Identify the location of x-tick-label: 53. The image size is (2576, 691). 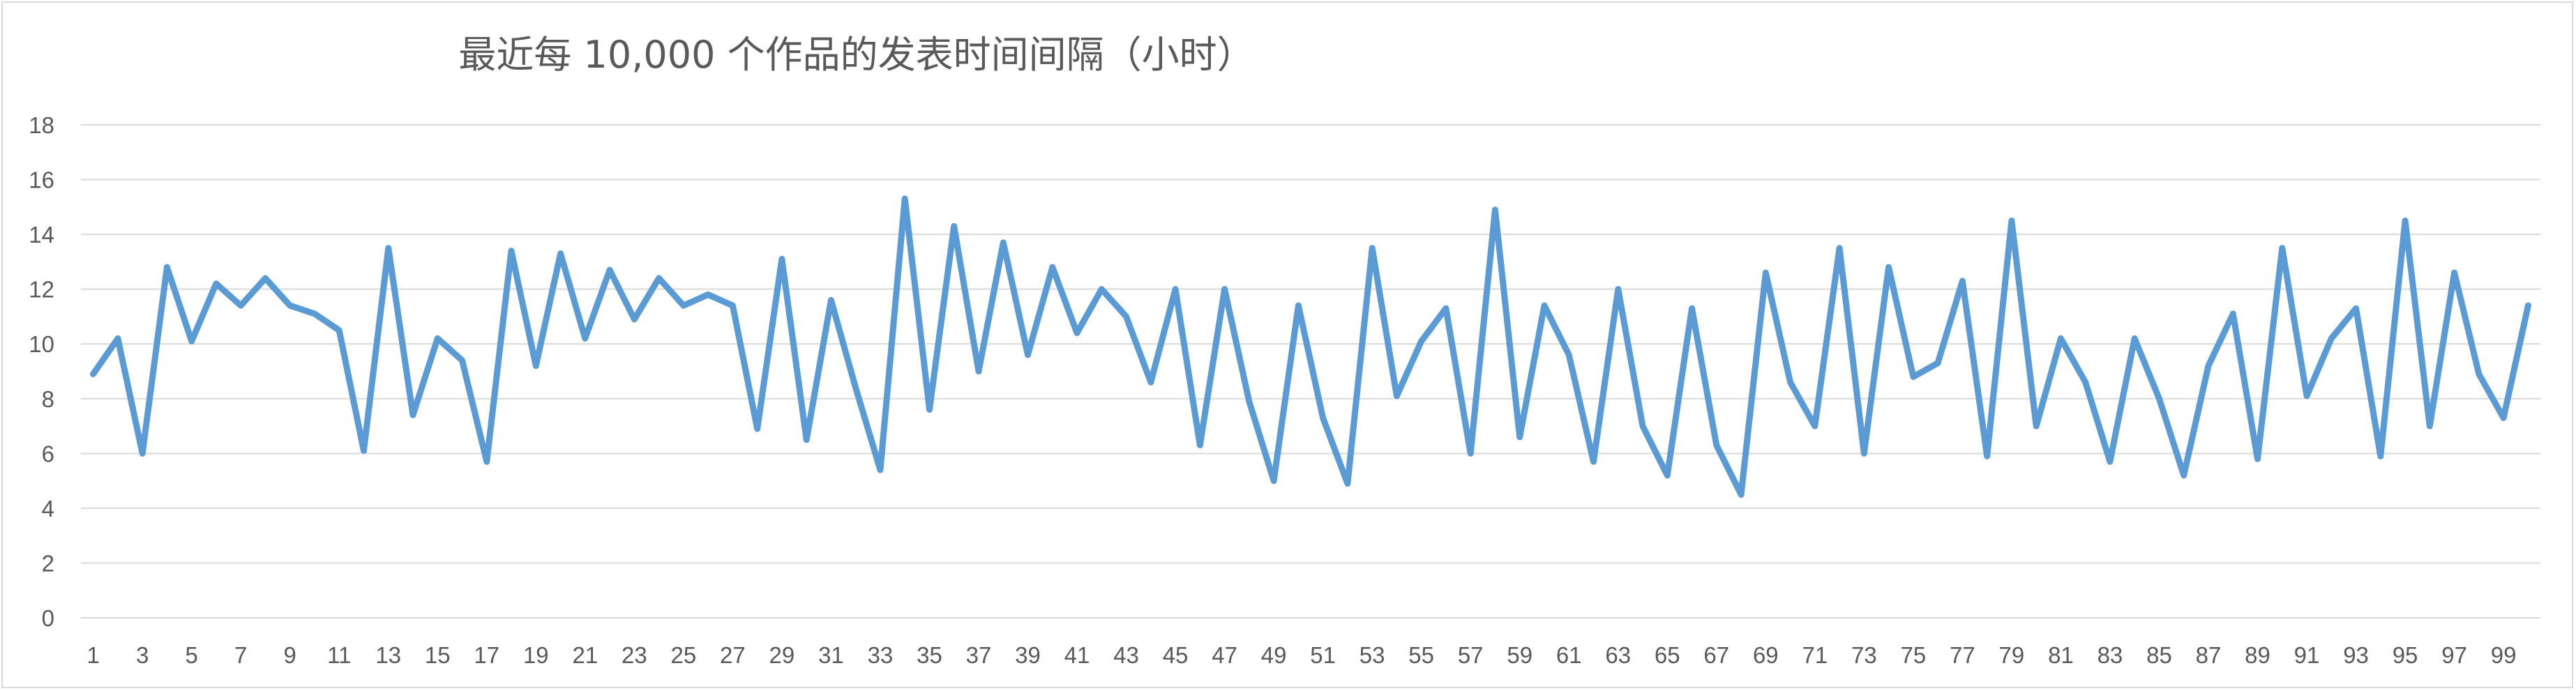
(1372, 655).